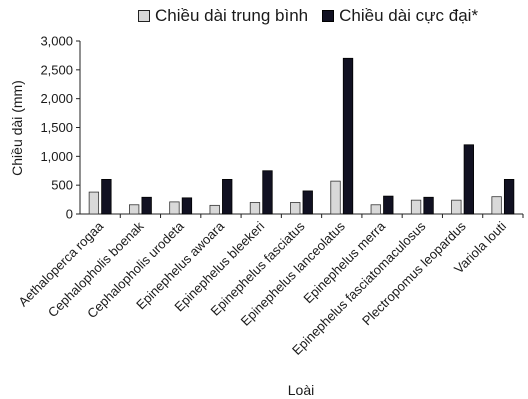  I want to click on y-tick-label: 2,000, so click(56, 98).